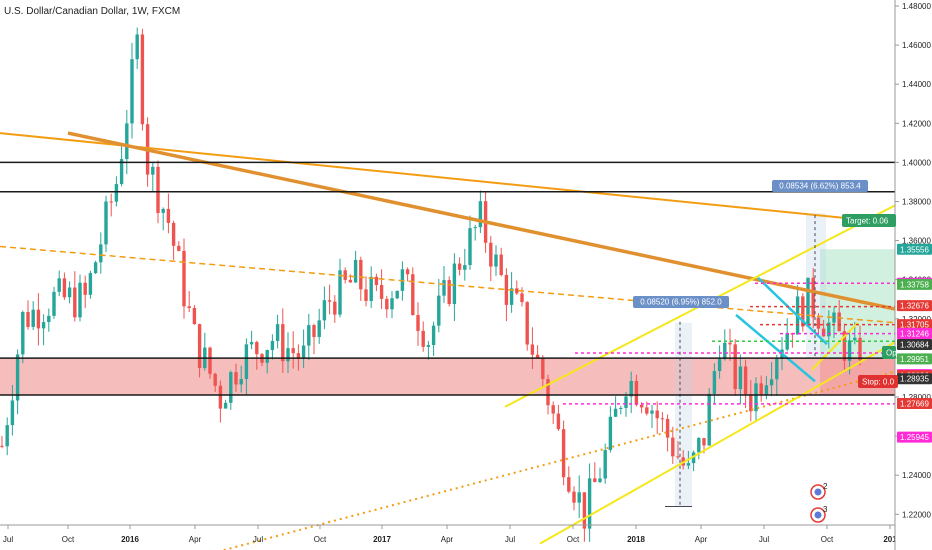  What do you see at coordinates (914, 334) in the screenshot?
I see `price-badge-label: 1.31246` at bounding box center [914, 334].